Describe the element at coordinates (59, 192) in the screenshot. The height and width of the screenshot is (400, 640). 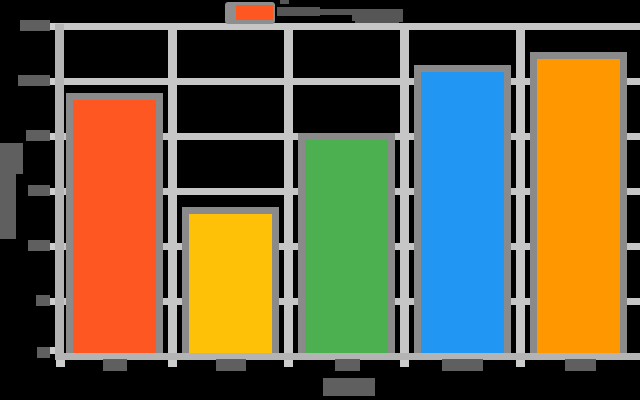
I see `y-axis-spine` at that location.